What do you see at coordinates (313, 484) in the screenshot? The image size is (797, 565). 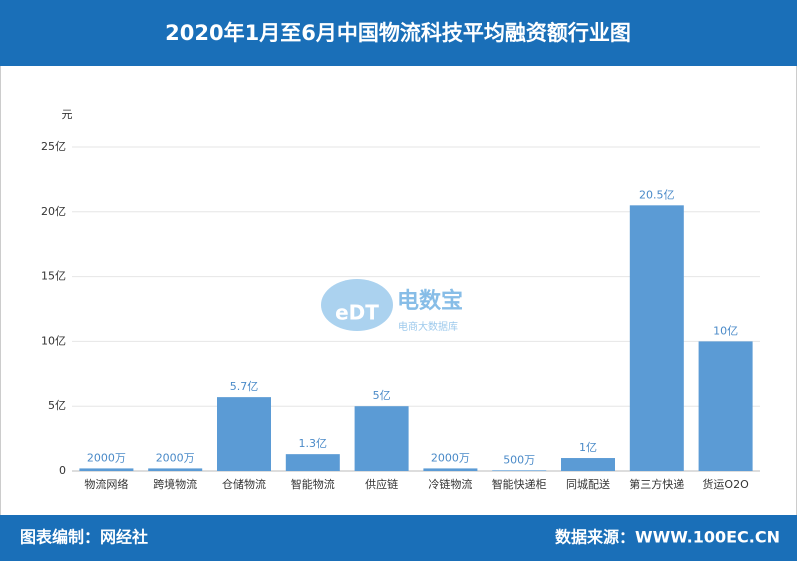 I see `x-tick-label: 智能物流` at bounding box center [313, 484].